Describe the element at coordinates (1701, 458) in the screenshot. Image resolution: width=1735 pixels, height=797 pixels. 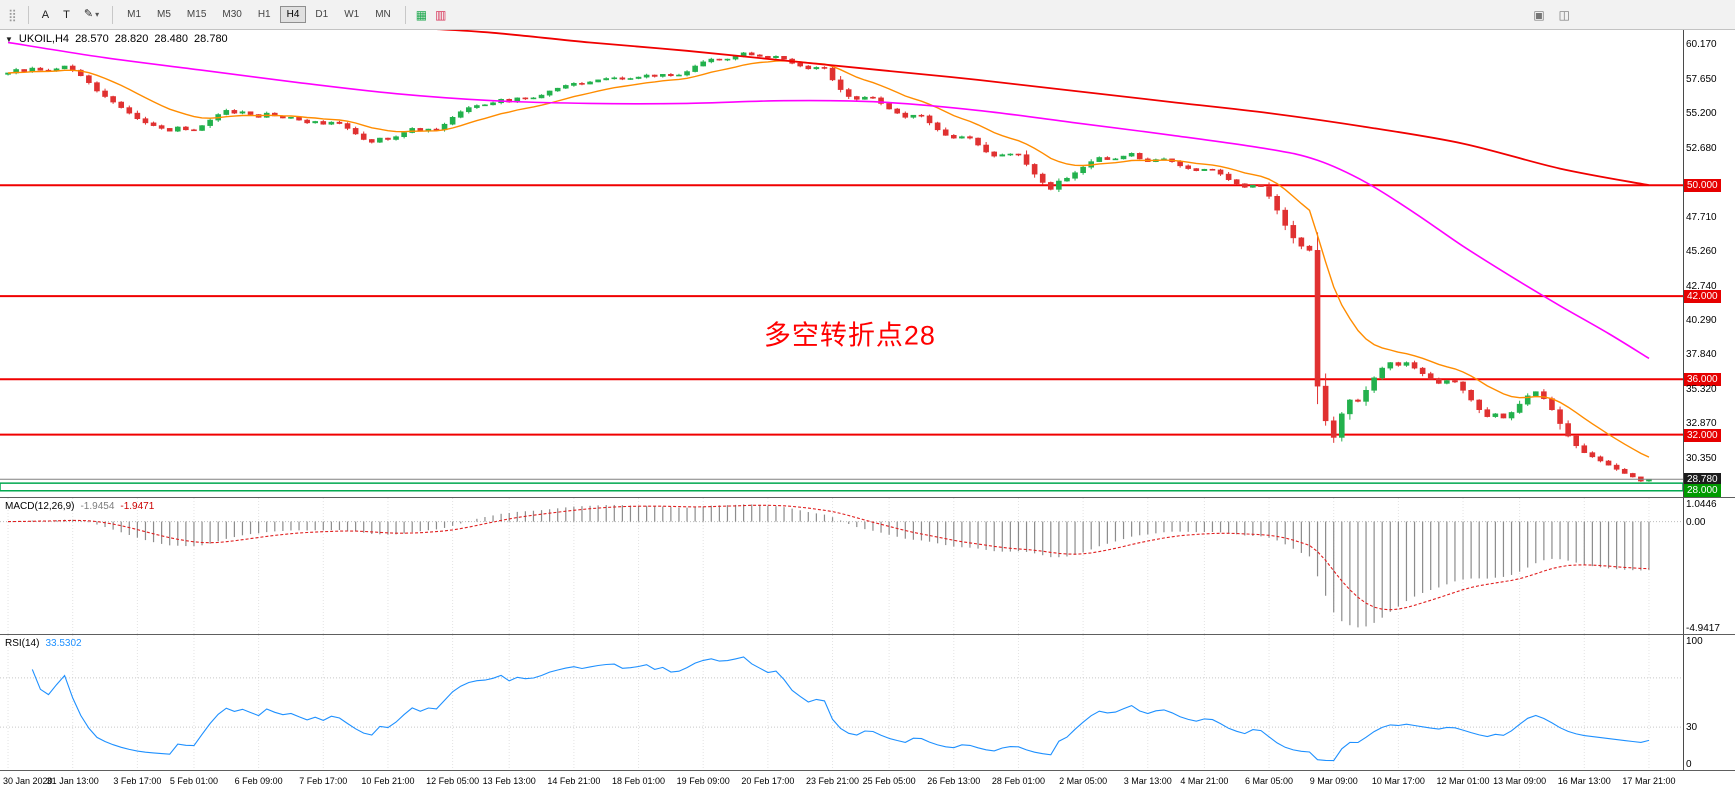
I see `price-tick-label: 30.350` at that location.